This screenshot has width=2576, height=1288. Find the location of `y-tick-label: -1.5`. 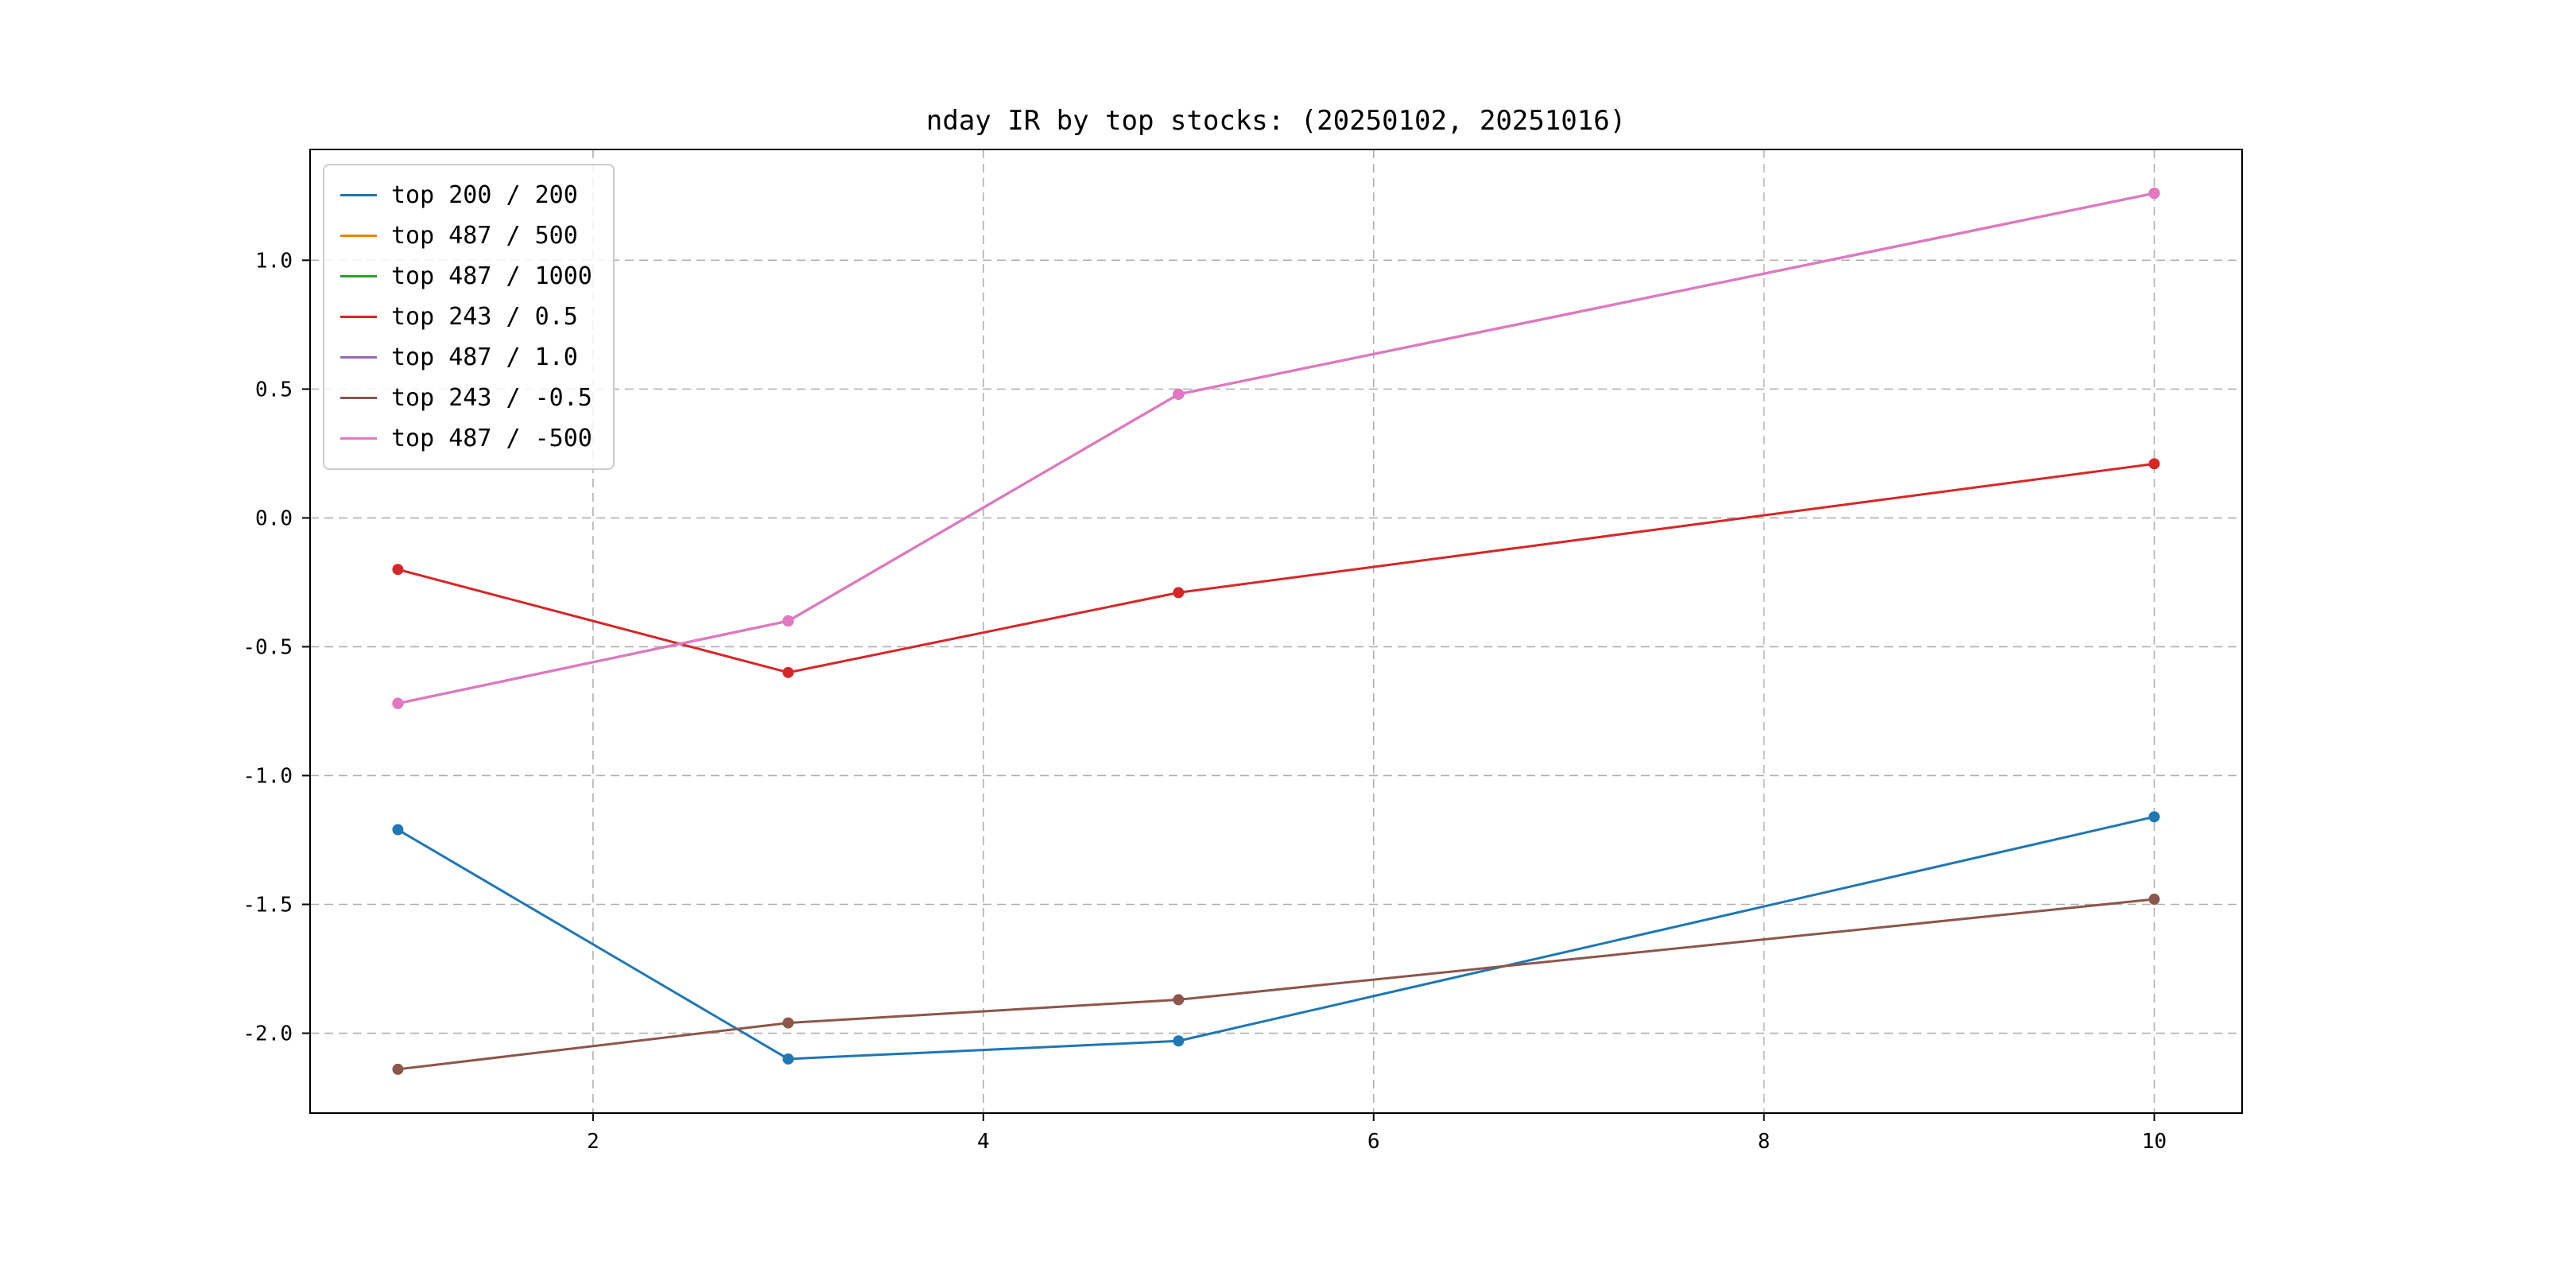

y-tick-label: -1.5 is located at coordinates (267, 906).